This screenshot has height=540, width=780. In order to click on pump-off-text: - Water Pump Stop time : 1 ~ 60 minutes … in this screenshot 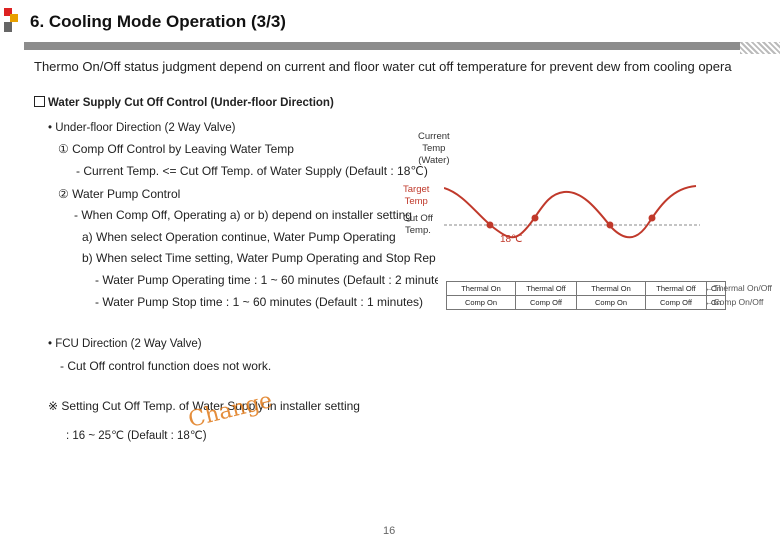, I will do `click(259, 302)`.